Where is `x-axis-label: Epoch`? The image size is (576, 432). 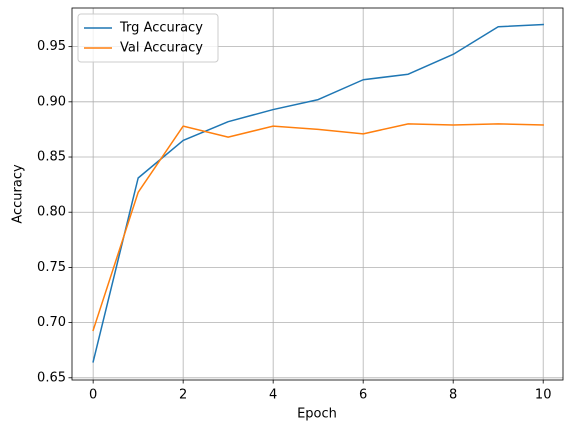
x-axis-label: Epoch is located at coordinates (317, 414).